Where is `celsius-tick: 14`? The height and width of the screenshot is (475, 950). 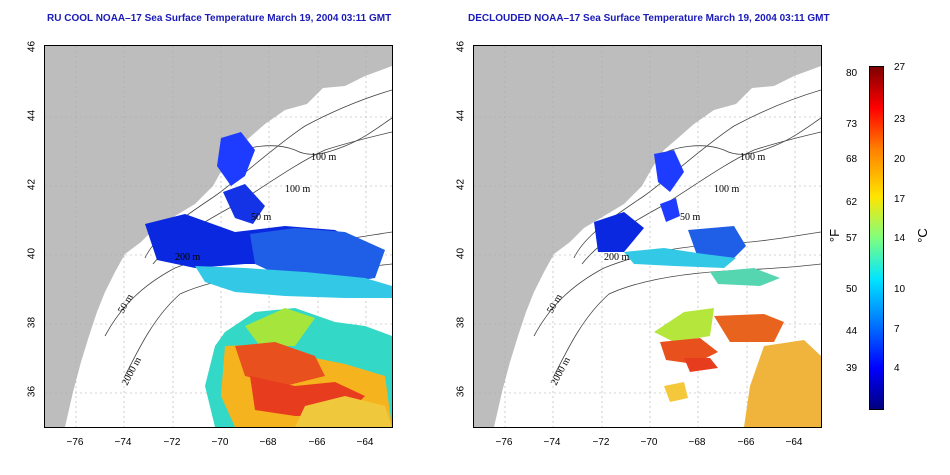
celsius-tick: 14 is located at coordinates (900, 238).